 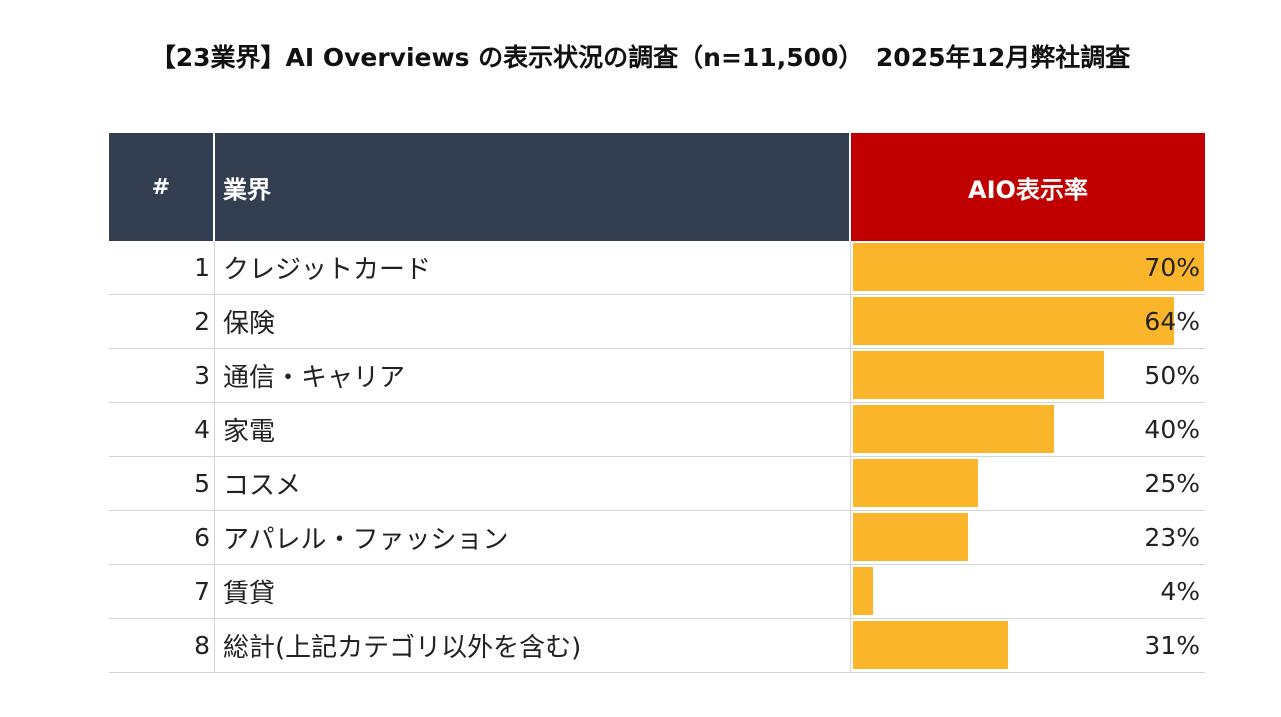 I want to click on table-row: 3 通信・キャリア 50%, so click(x=657, y=376).